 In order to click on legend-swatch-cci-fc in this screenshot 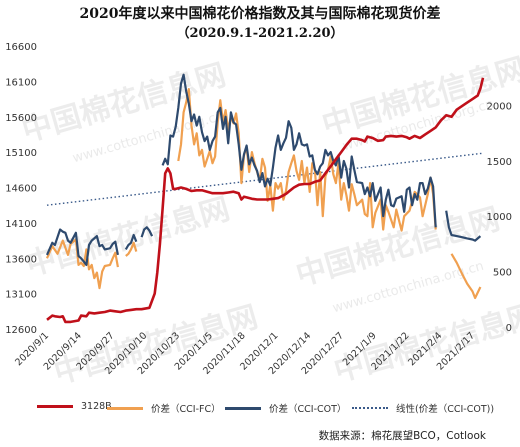, I will do `click(125, 408)`.